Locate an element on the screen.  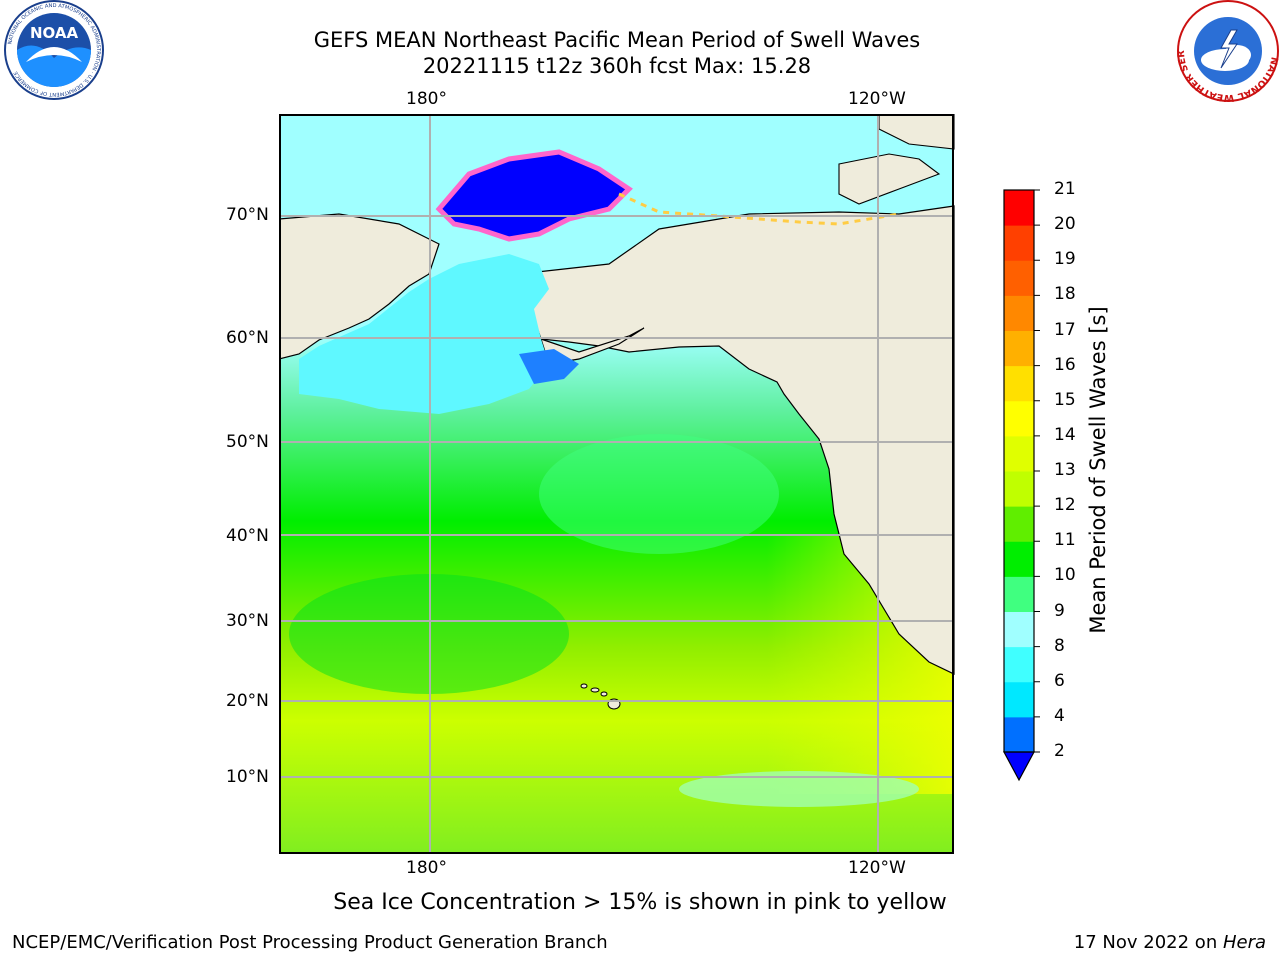
noaa-logo-text: NOAA is located at coordinates (54, 33).